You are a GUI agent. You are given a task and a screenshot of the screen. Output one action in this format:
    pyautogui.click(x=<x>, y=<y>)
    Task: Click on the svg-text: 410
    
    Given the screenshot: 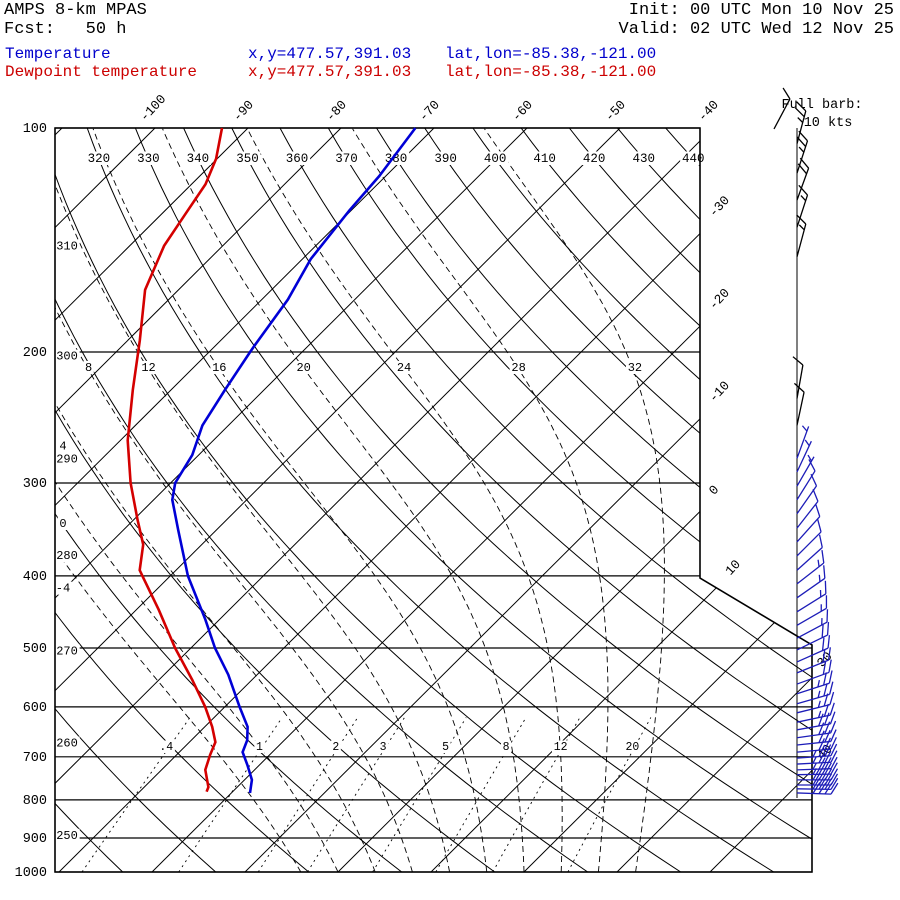 What is the action you would take?
    pyautogui.click(x=544, y=159)
    